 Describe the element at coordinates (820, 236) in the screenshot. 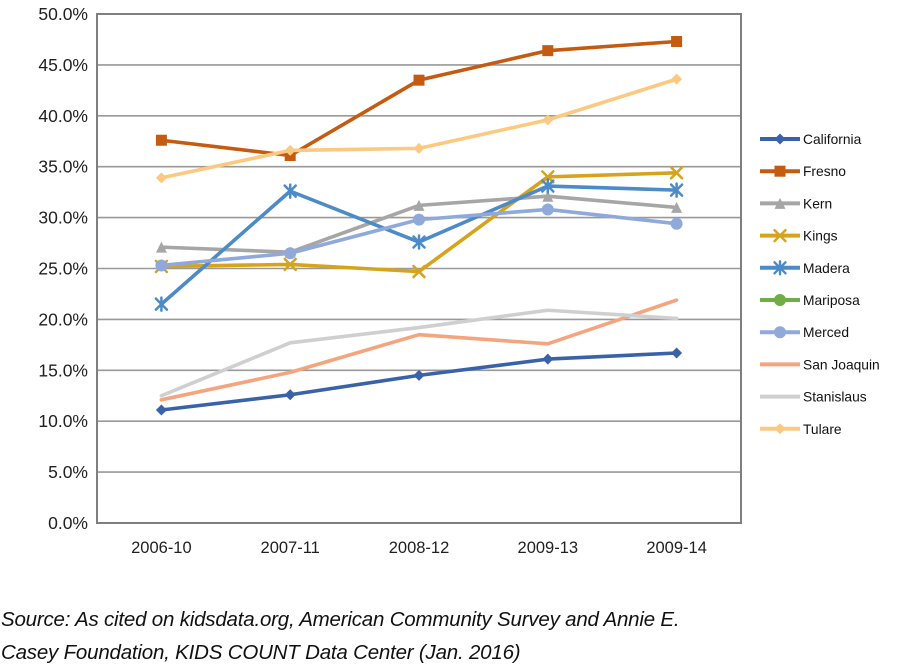

I see `legend-label: Kings` at that location.